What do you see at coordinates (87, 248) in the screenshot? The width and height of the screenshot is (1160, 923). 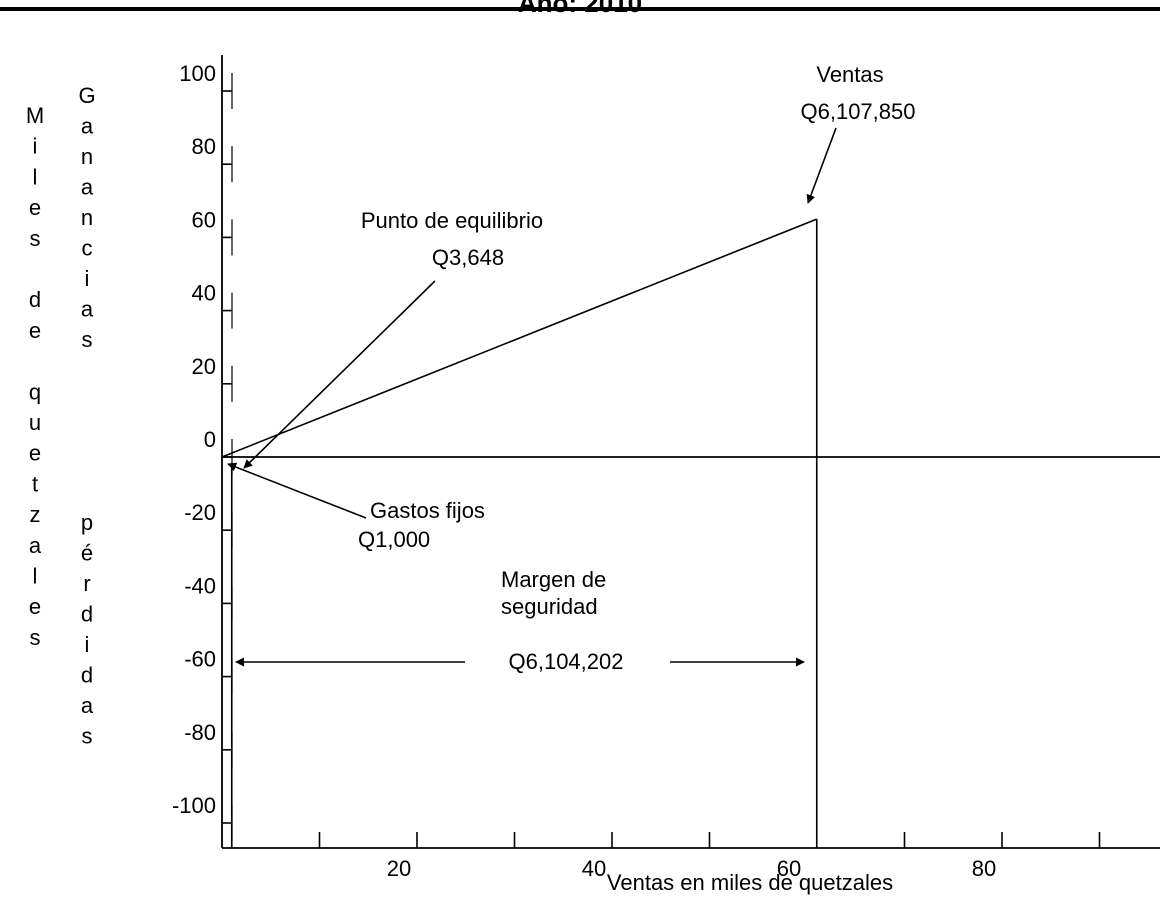 I see `axis-label-char: c` at bounding box center [87, 248].